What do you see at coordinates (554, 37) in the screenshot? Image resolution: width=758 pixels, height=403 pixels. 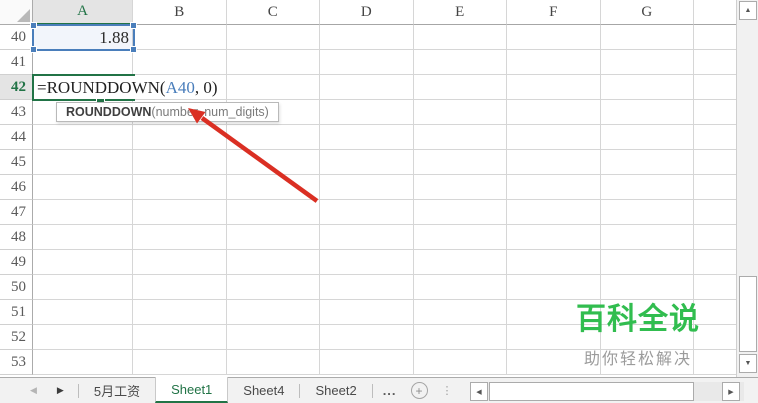 I see `cell-F40` at bounding box center [554, 37].